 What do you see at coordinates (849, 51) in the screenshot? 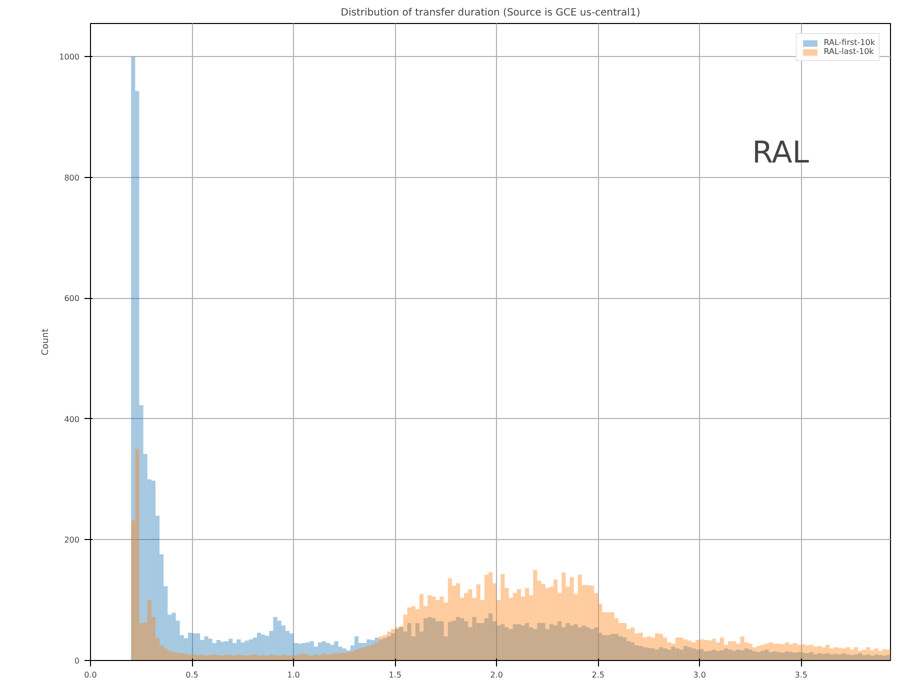
I see `legend-label: RAL-last-10k` at bounding box center [849, 51].